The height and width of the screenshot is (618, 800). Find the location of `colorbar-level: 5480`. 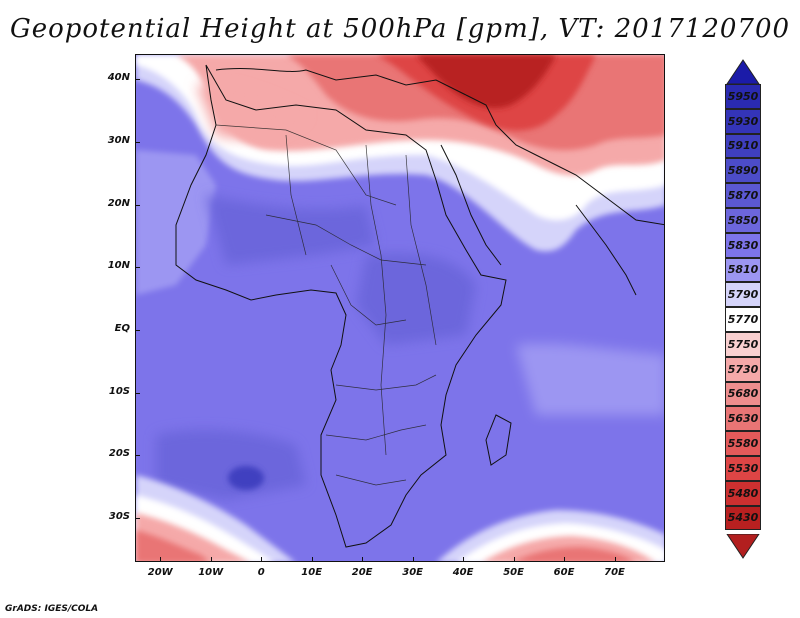

colorbar-level: 5480 is located at coordinates (743, 493).